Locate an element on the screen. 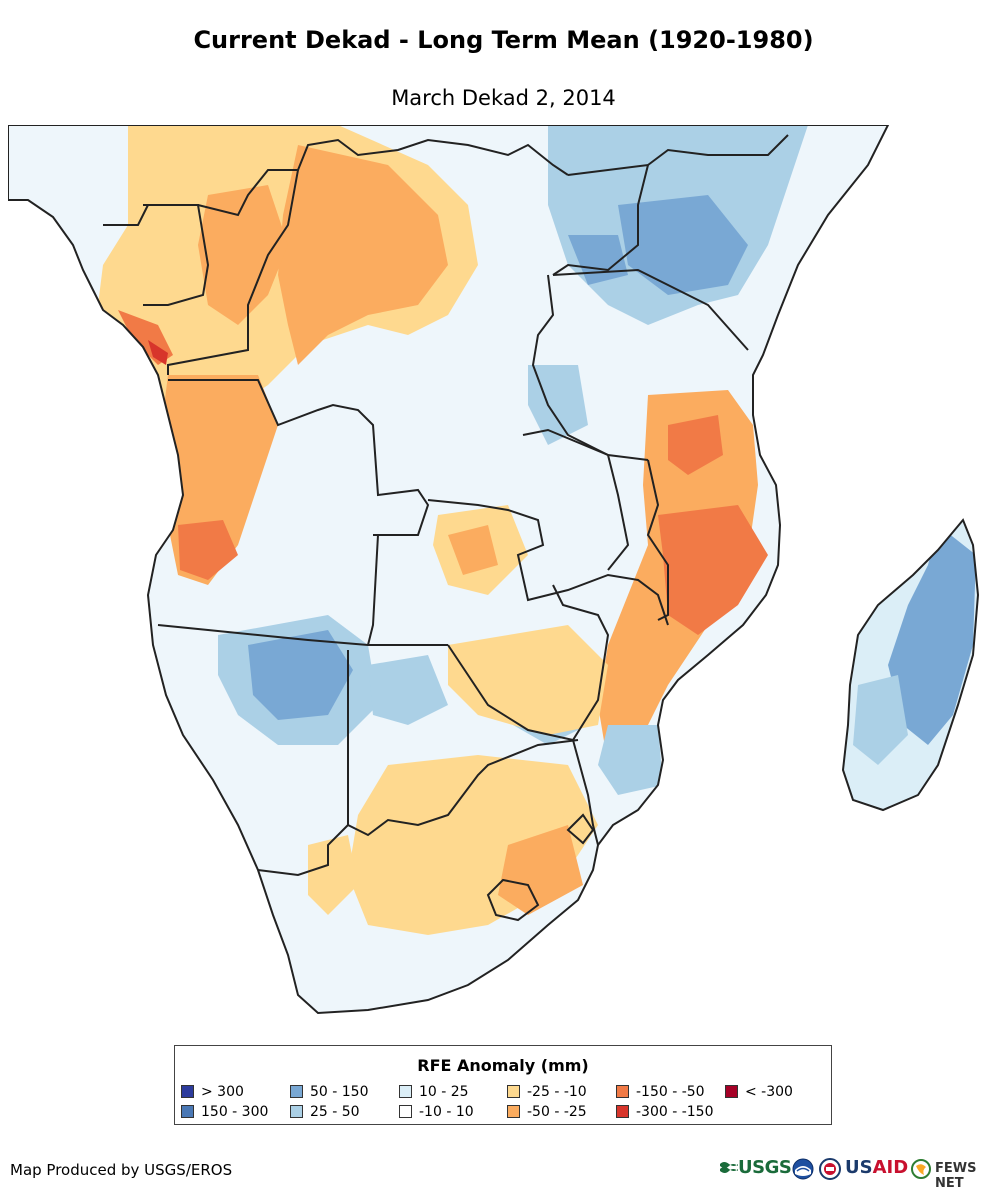 Image resolution: width=1007 pixels, height=1195 pixels. credit-text: Map Produced by USGS/EROS is located at coordinates (121, 1170).